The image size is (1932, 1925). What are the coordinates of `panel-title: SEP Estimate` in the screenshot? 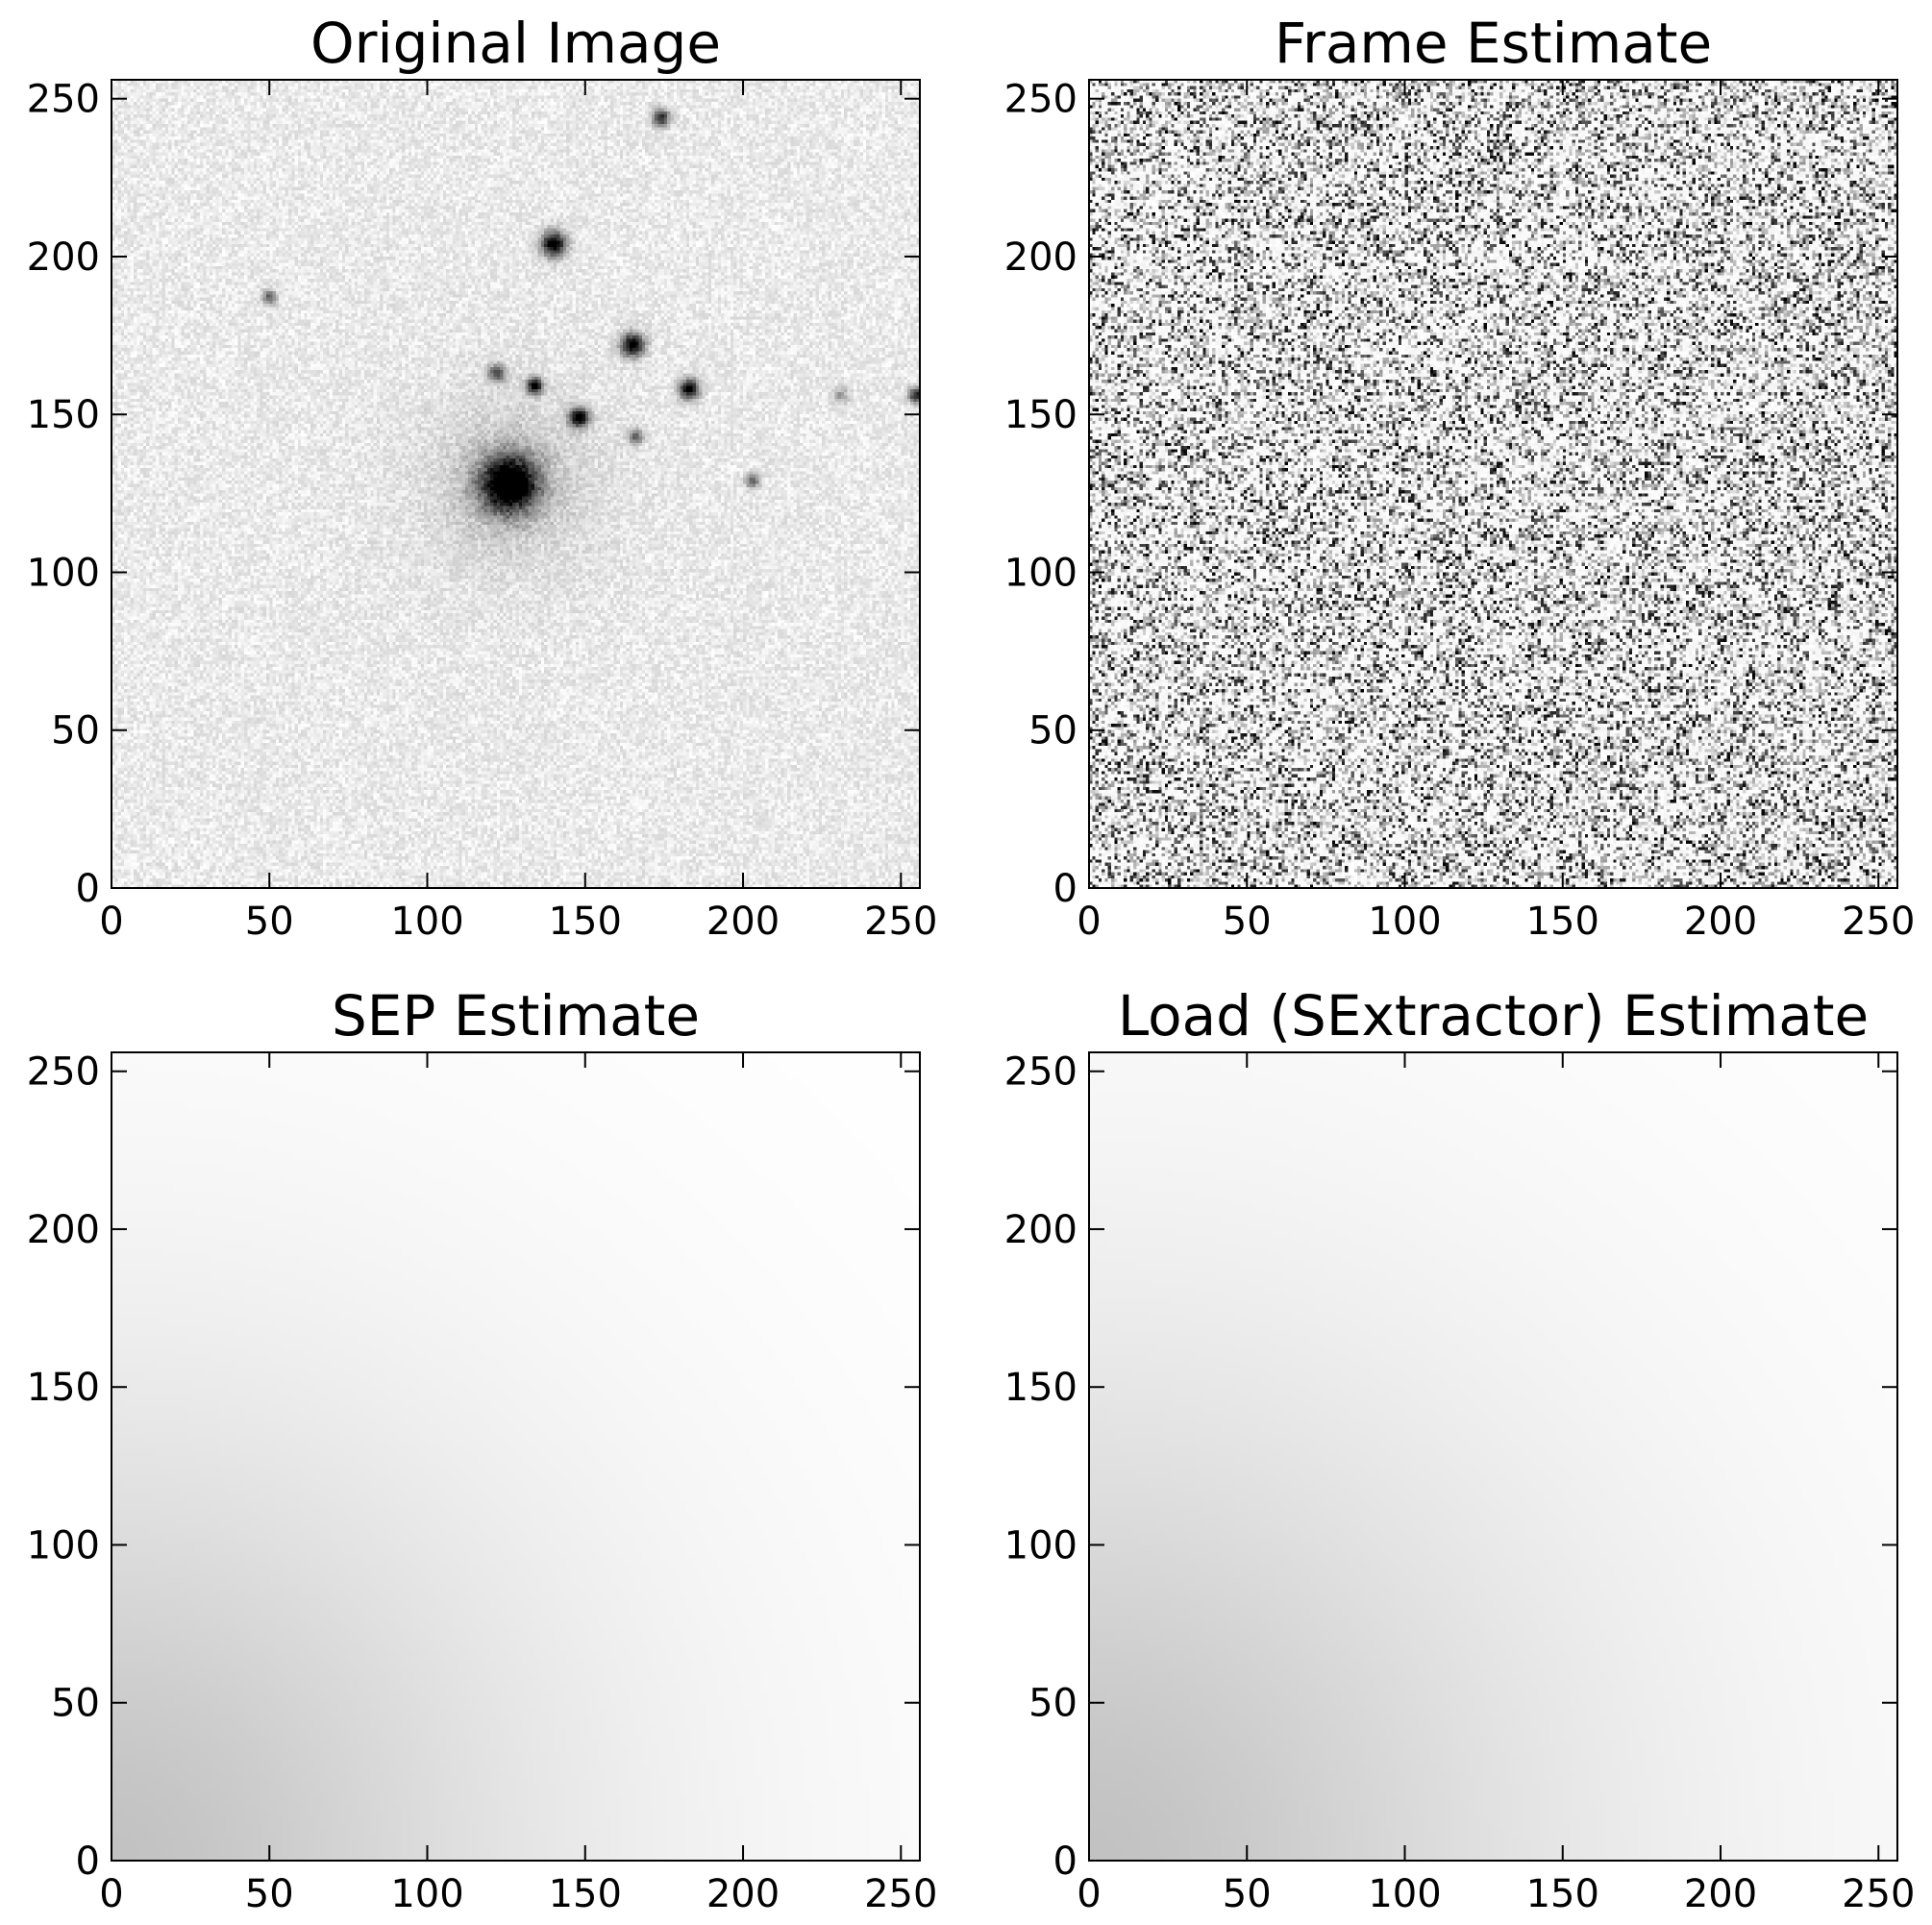 It's located at (516, 1016).